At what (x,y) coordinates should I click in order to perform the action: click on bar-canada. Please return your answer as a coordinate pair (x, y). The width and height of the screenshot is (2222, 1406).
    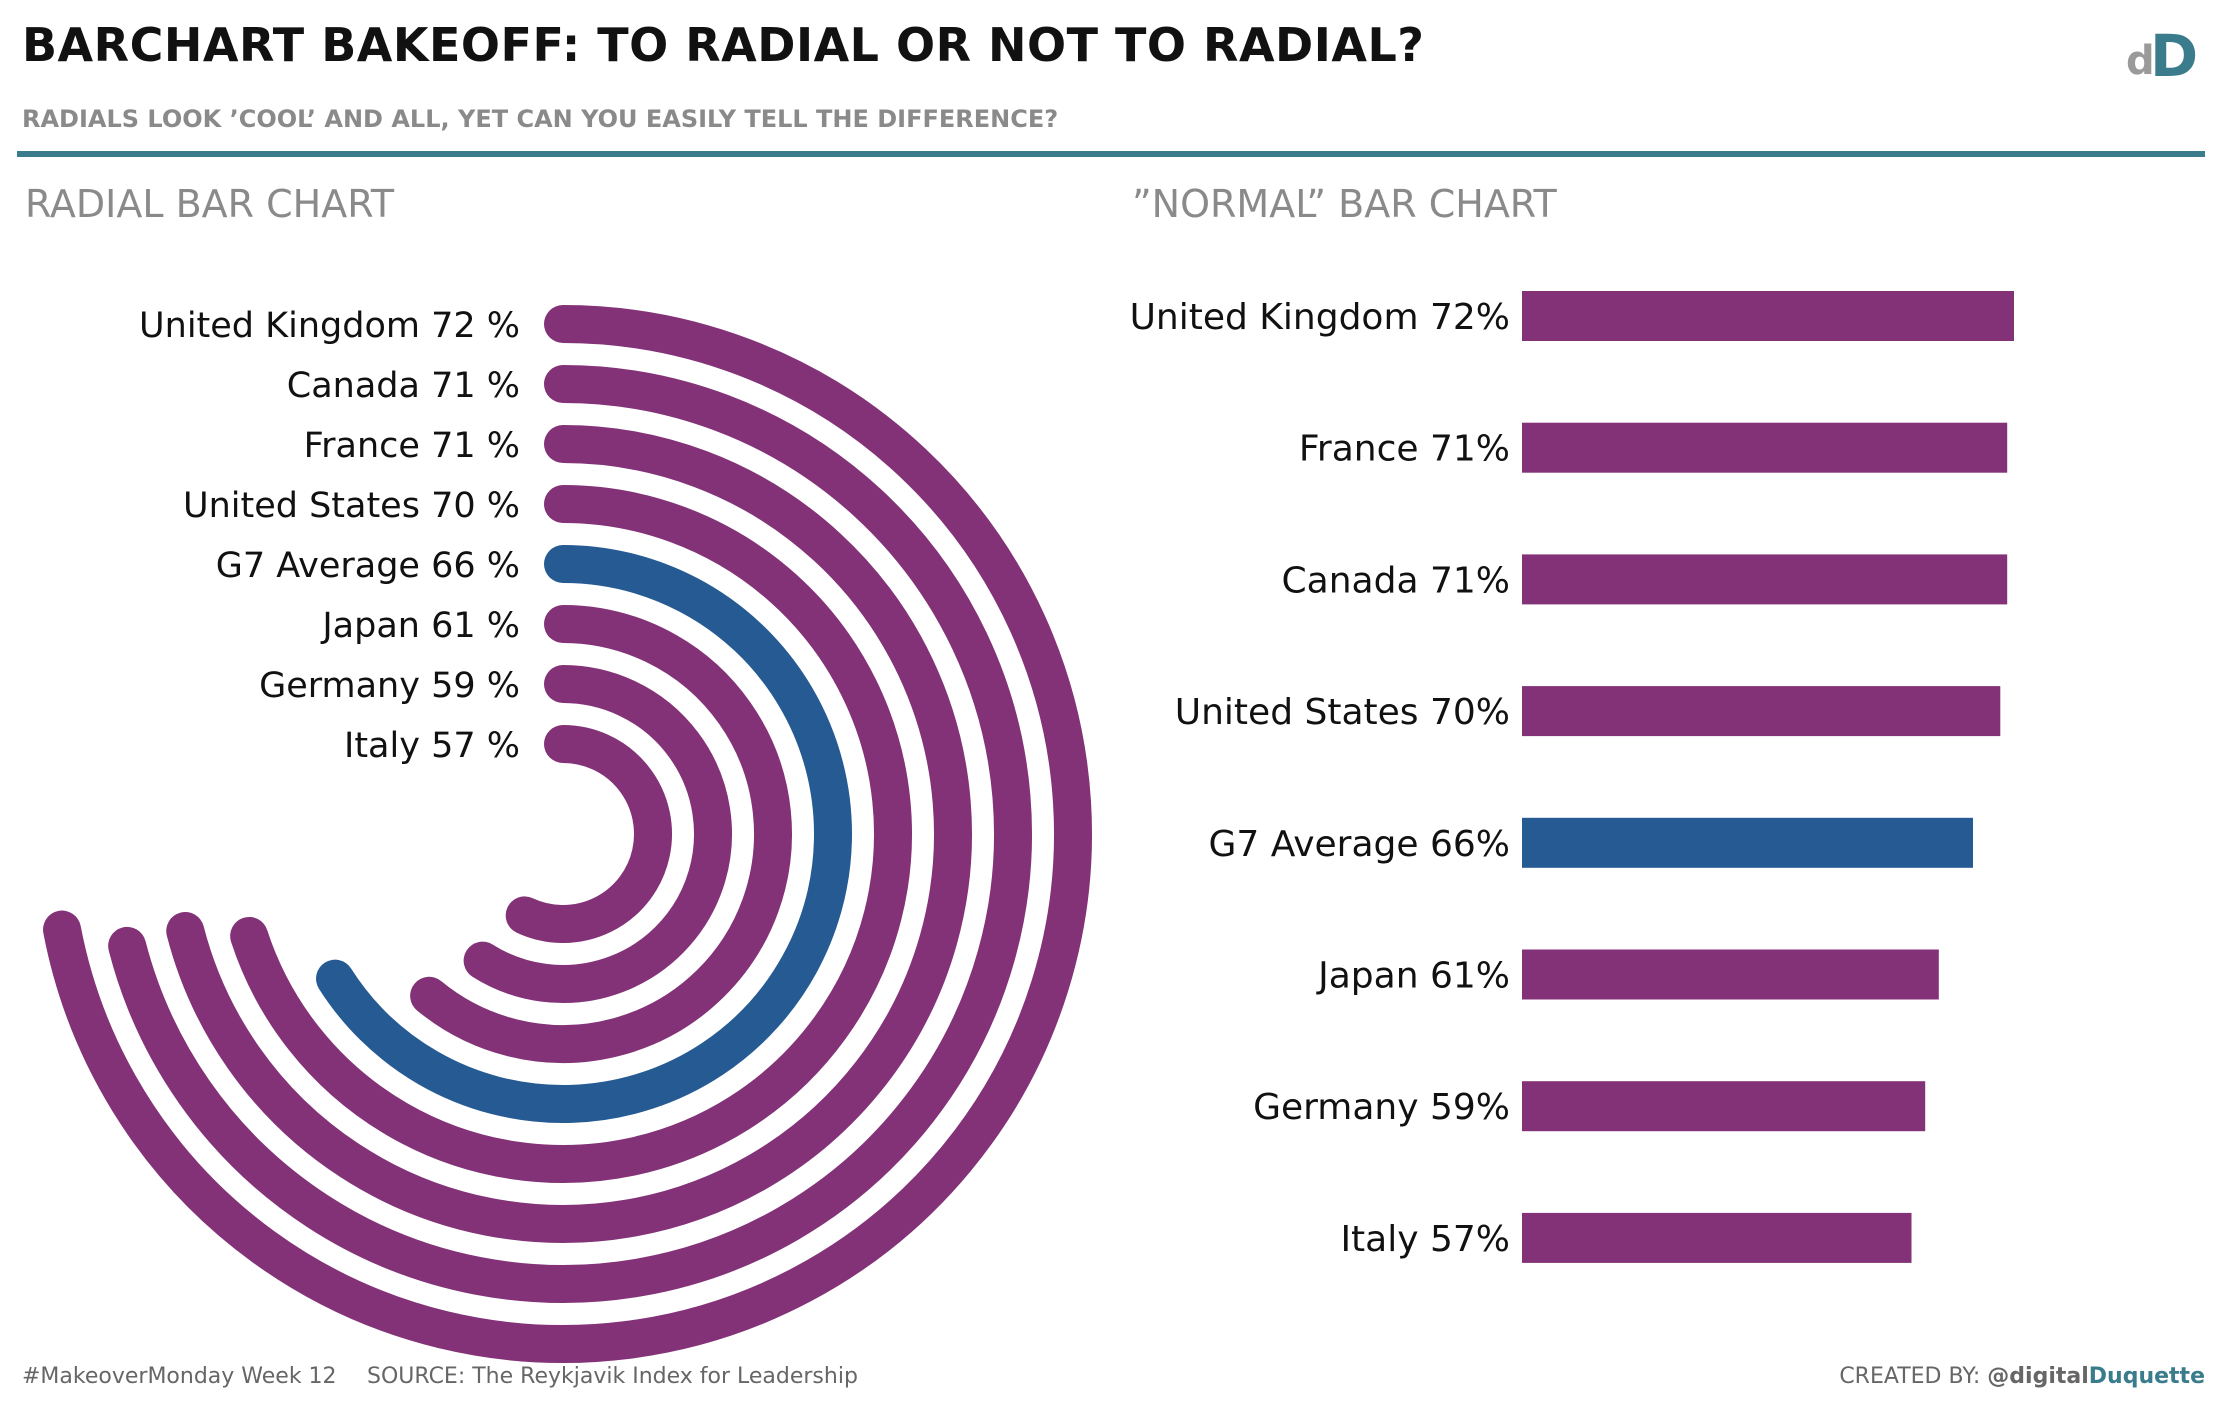
    Looking at the image, I should click on (1765, 579).